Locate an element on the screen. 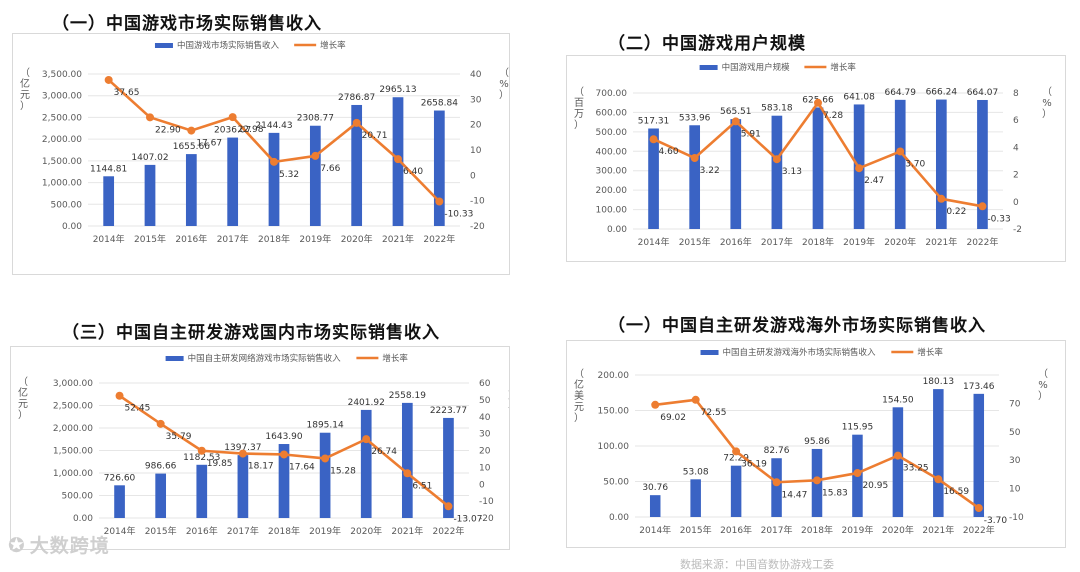  growth-data-label: 5.91 is located at coordinates (751, 134).